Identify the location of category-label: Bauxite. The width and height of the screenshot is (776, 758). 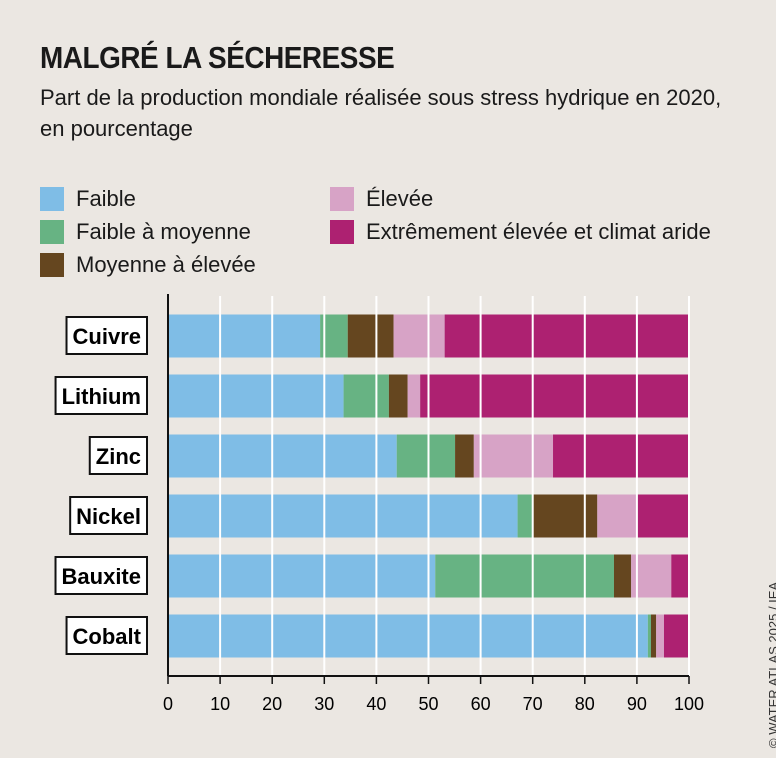
(101, 576).